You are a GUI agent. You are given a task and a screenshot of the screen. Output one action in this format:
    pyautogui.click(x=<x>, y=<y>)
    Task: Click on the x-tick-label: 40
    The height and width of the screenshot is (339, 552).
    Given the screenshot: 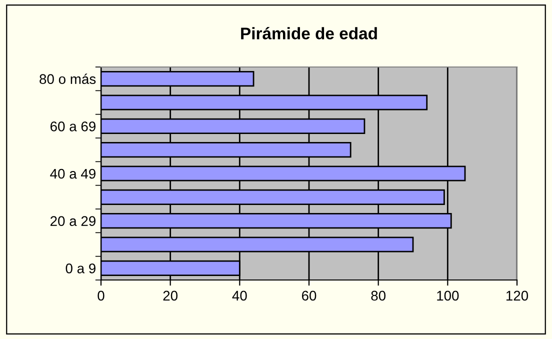 What is the action you would take?
    pyautogui.click(x=239, y=295)
    